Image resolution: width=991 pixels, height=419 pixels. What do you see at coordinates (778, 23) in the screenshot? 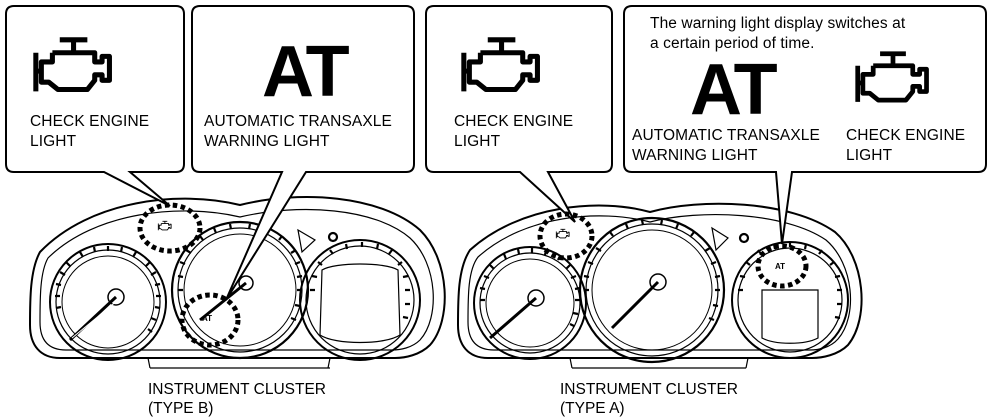
I see `switch-note-line1: The warning light display switches at` at bounding box center [778, 23].